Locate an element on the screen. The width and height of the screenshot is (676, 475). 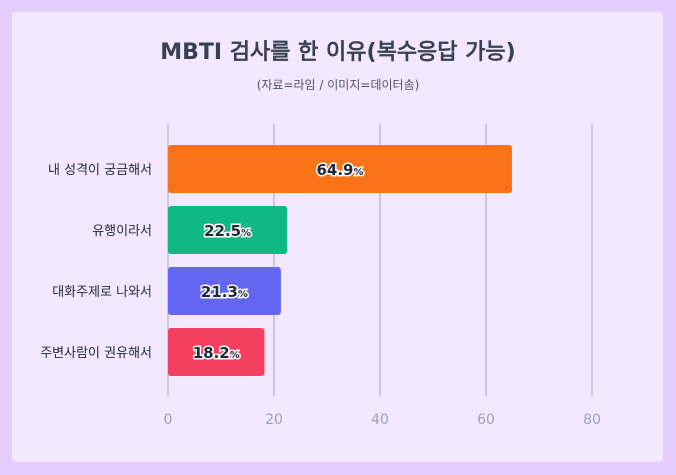
category-label: 주변사람이 권유해서 is located at coordinates (96, 353).